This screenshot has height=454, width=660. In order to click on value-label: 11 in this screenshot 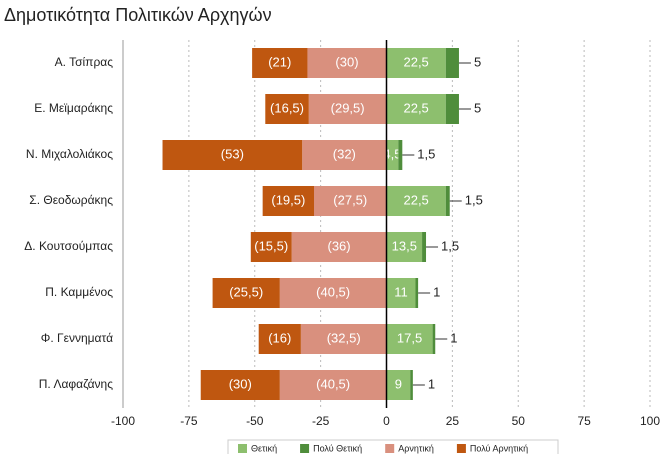, I will do `click(401, 291)`.